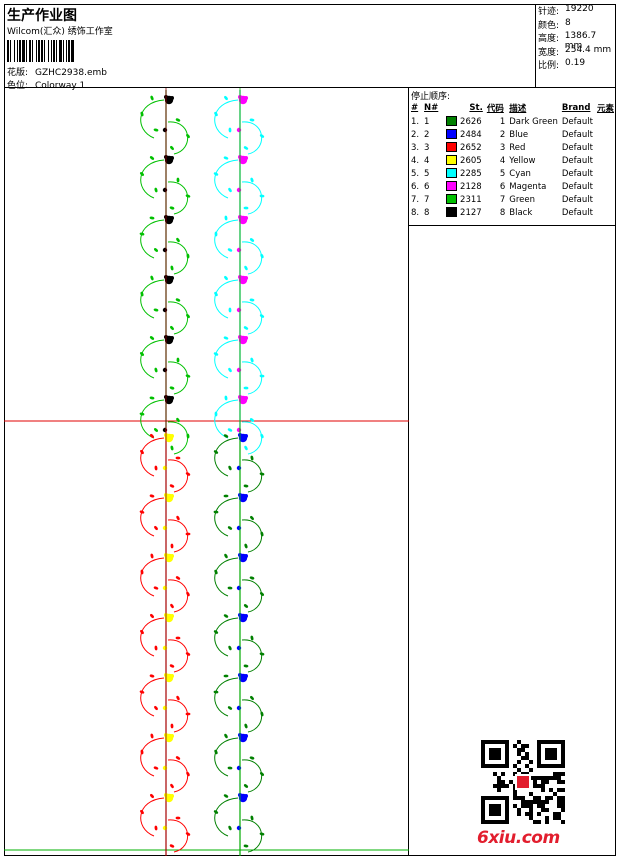  What do you see at coordinates (415, 186) in the screenshot?
I see `cell-index: 6.` at bounding box center [415, 186].